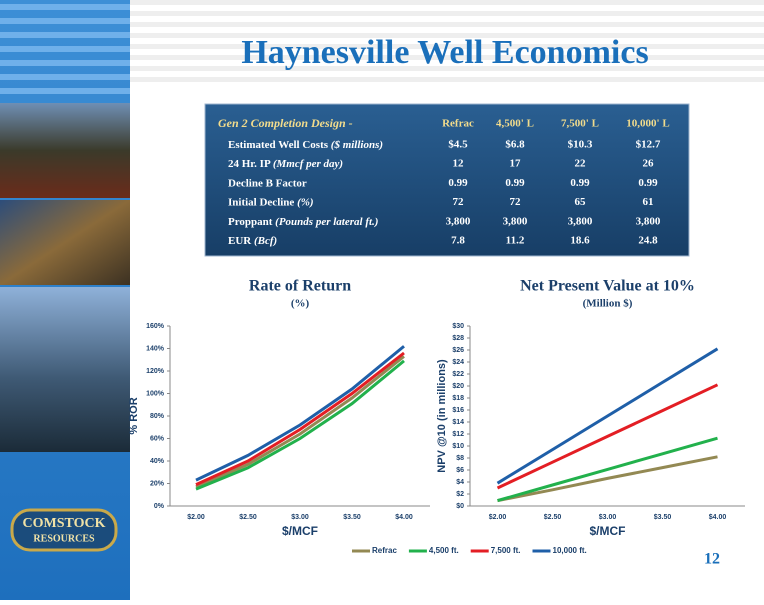 The width and height of the screenshot is (764, 605). Describe the element at coordinates (648, 241) in the screenshot. I see `table-cell: 24.8` at that location.